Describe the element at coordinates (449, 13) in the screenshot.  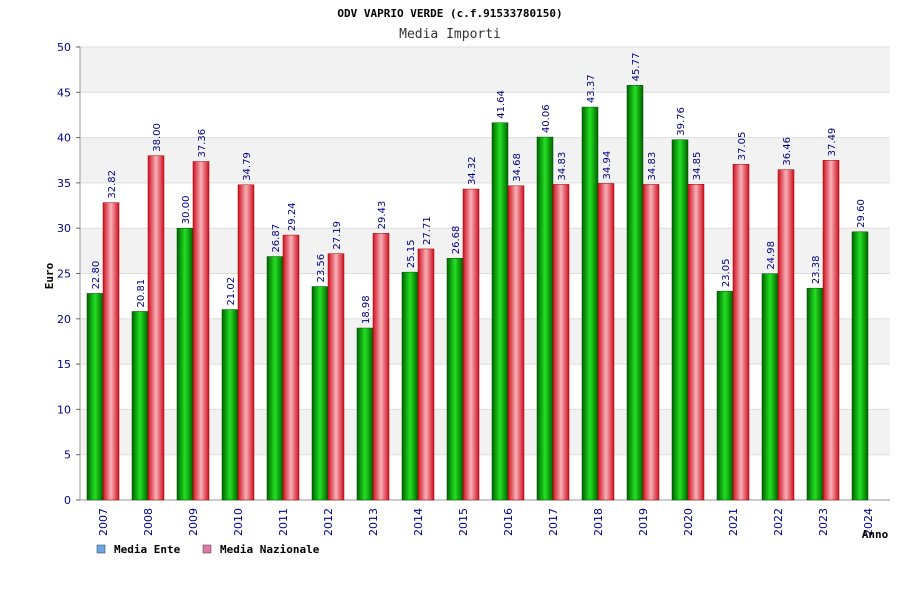
I see `chart-title: ODV VAPRIO VERDE (c.f.91533780150)` at that location.